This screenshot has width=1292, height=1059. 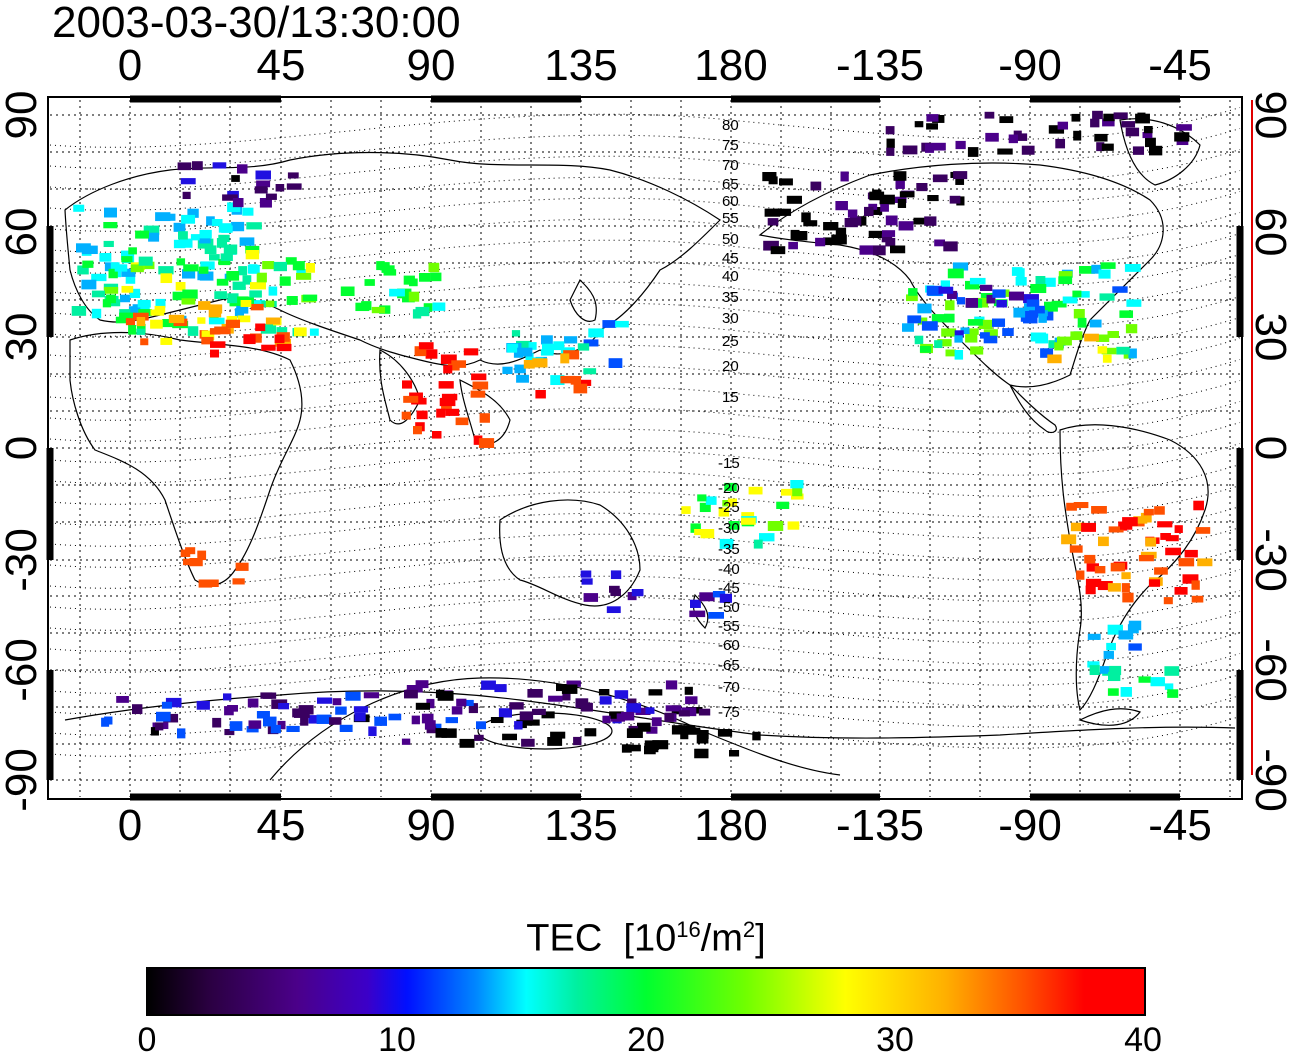 I want to click on lon-tick-top-90: 90, so click(x=431, y=65).